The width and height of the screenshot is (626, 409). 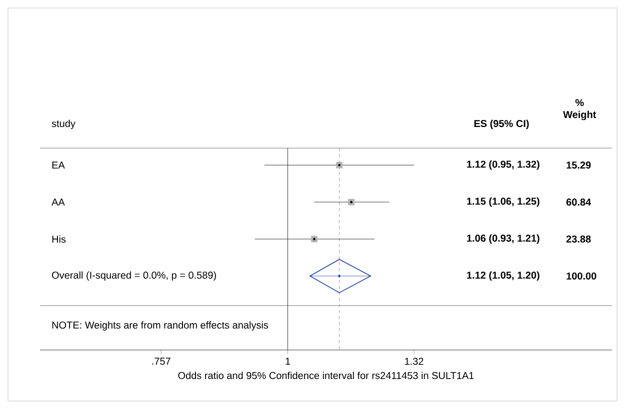 I want to click on annotation: 1.15 (1.06, 1.25), so click(x=503, y=202).